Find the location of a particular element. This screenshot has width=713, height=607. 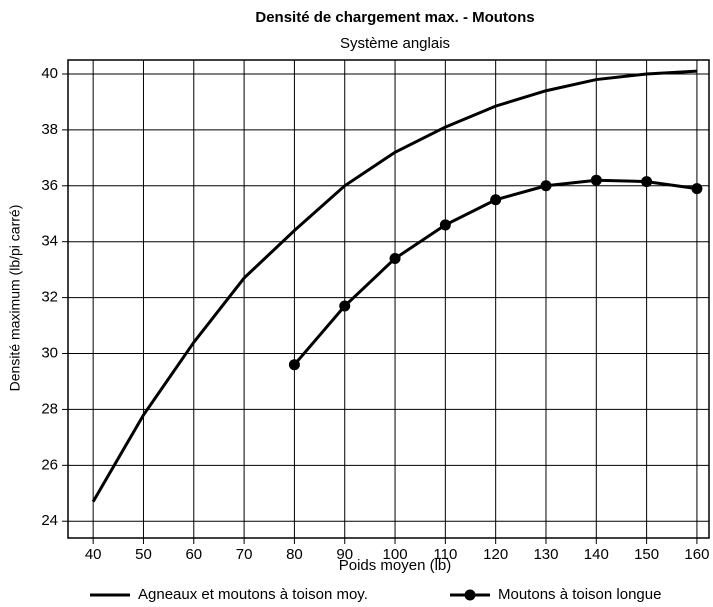

y-tick-label: 36 is located at coordinates (49, 185).